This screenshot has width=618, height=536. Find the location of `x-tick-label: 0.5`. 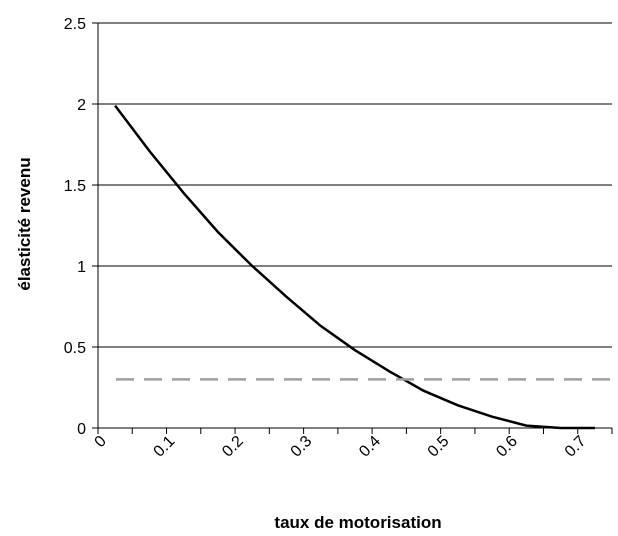

x-tick-label: 0.5 is located at coordinates (439, 447).